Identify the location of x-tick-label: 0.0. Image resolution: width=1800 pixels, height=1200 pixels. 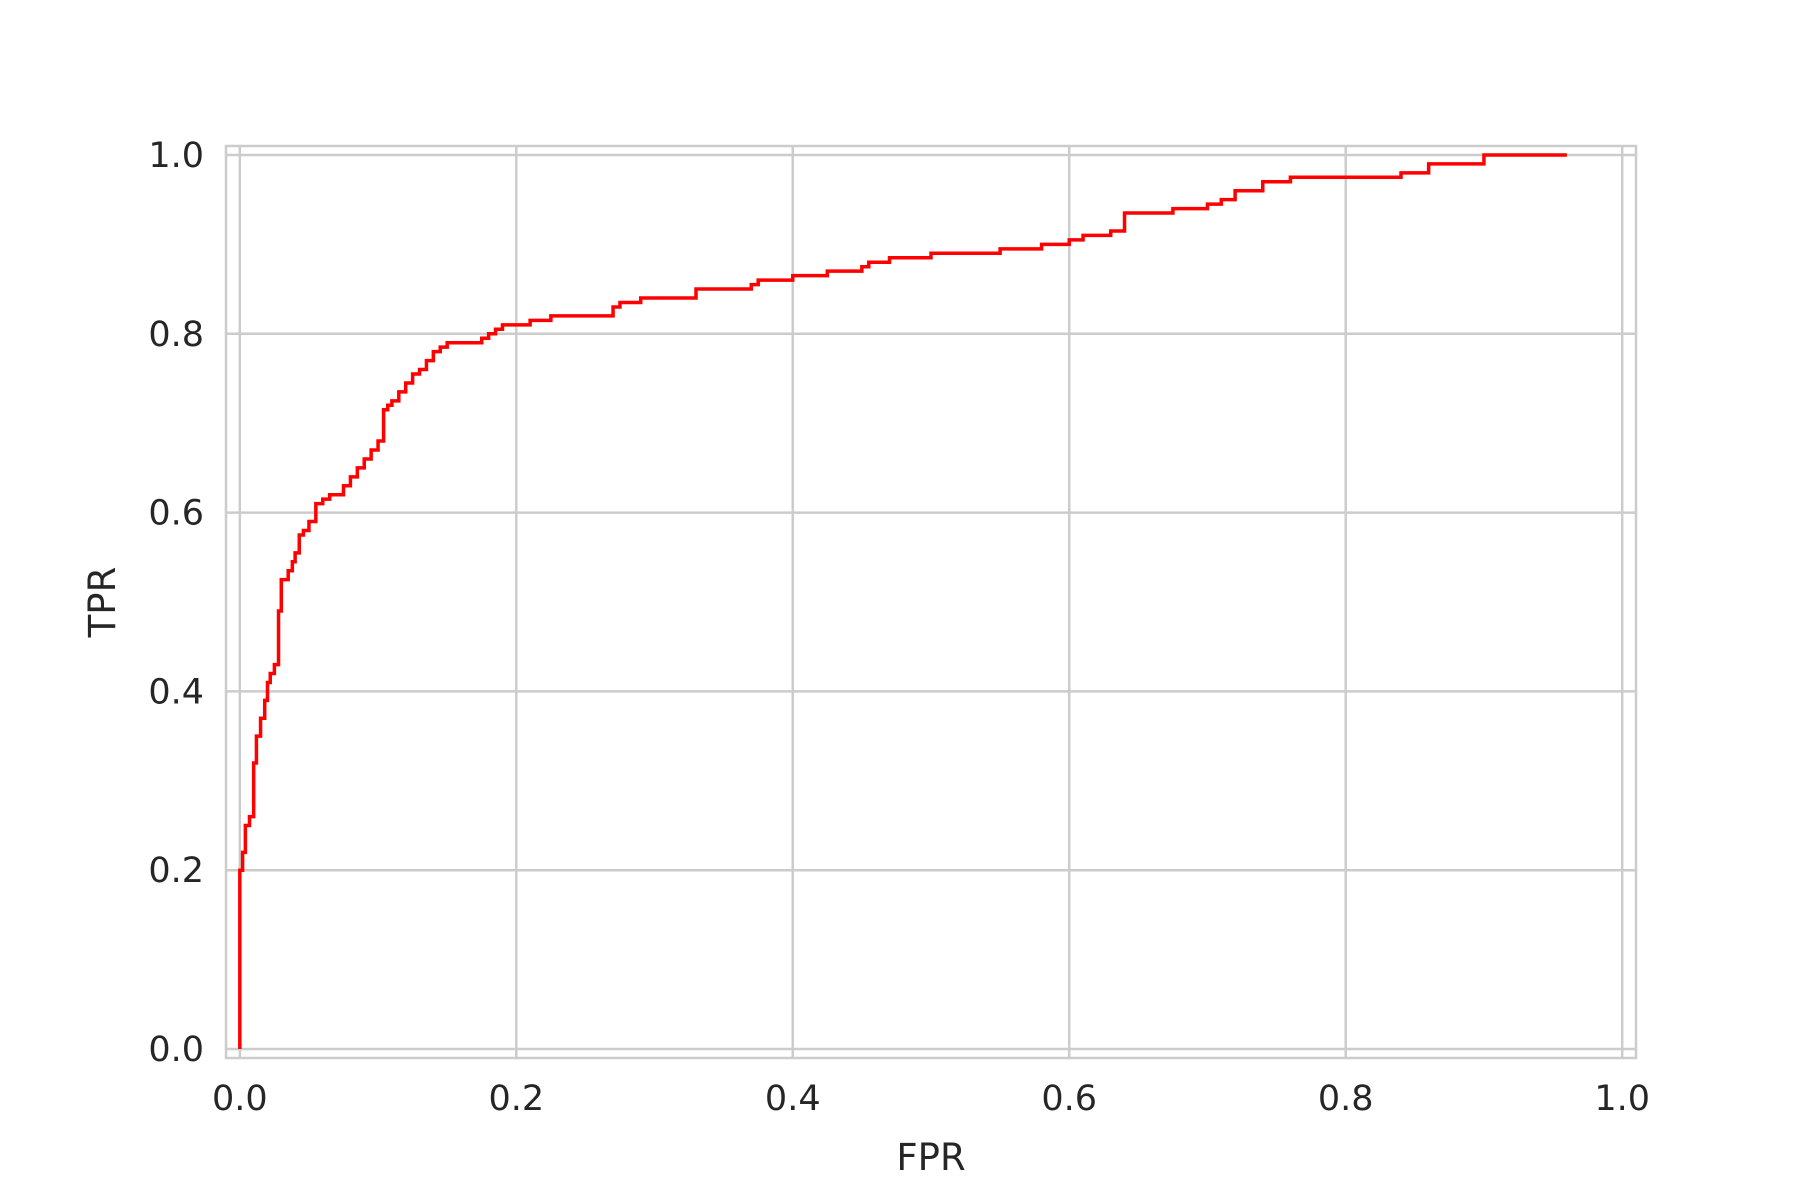
(240, 1099).